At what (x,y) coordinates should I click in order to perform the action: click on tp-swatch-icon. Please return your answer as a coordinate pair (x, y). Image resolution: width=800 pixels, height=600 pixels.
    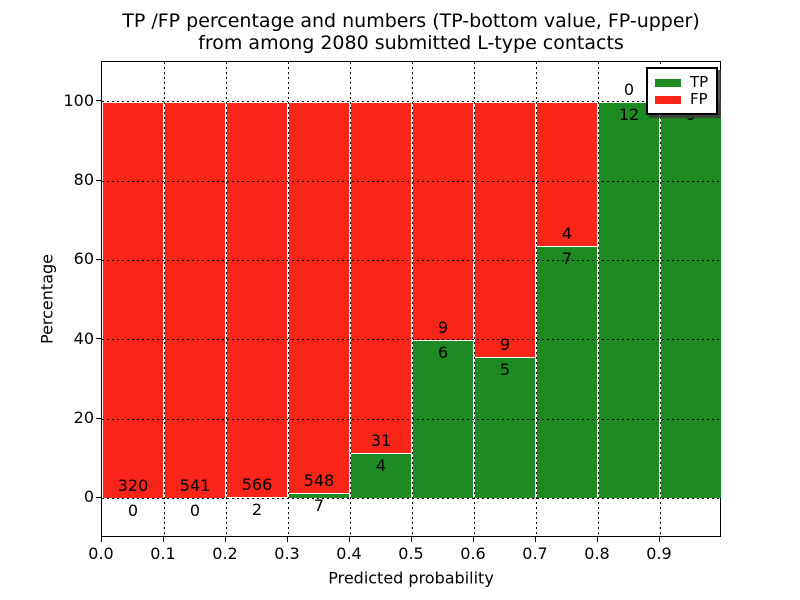
    Looking at the image, I should click on (668, 82).